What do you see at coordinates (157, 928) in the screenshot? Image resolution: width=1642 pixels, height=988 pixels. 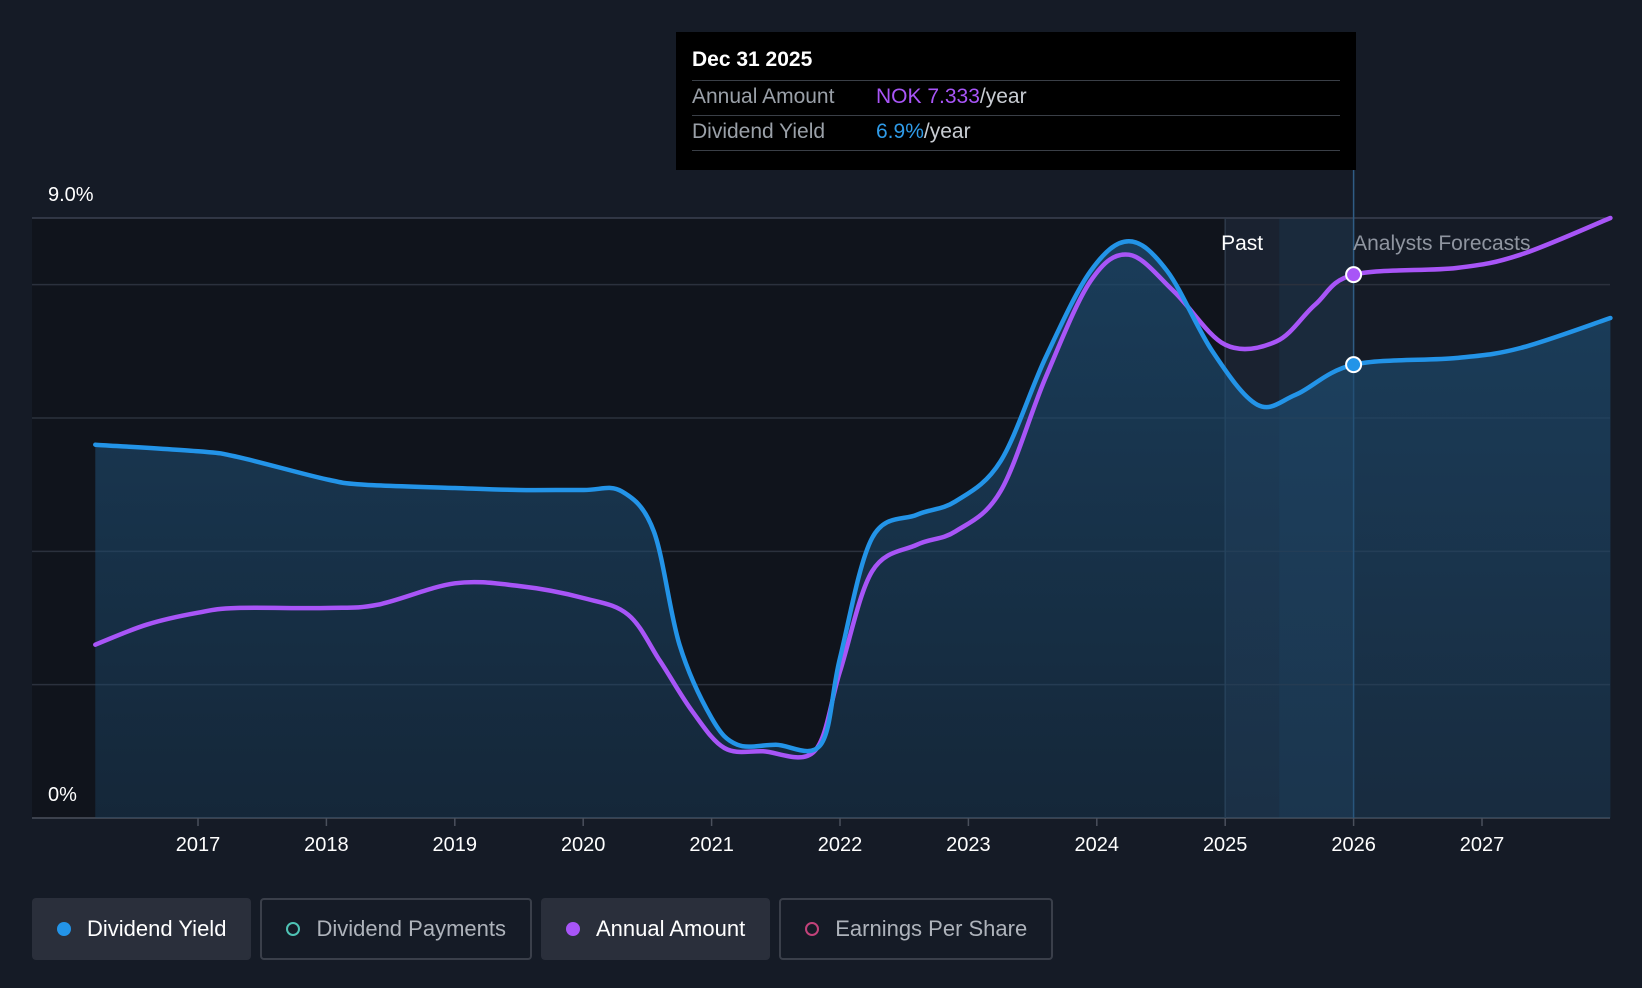 I see `legend-label: Dividend Yield` at bounding box center [157, 928].